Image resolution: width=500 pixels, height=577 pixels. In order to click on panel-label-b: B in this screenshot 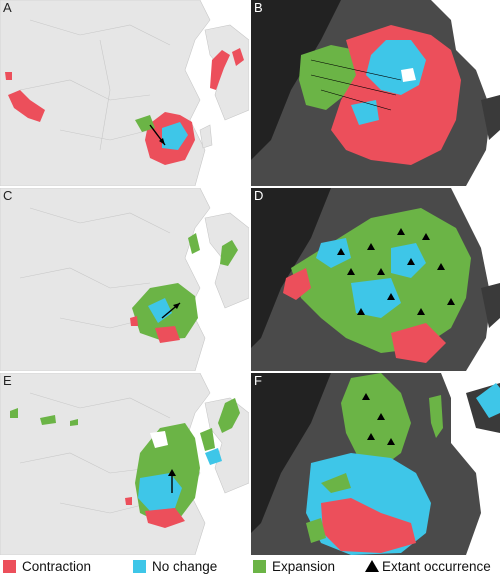, I will do `click(258, 7)`.